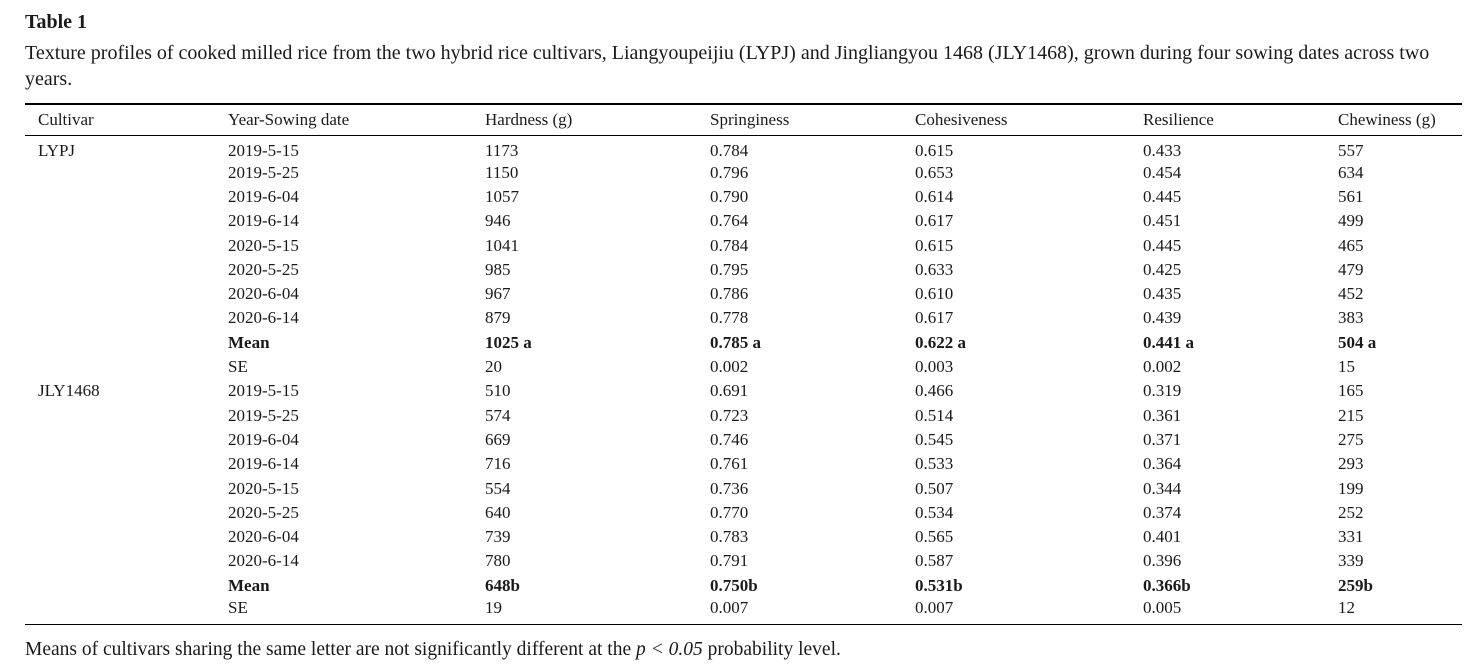 This screenshot has height=671, width=1484. Describe the element at coordinates (939, 585) in the screenshot. I see `table-cell: 0.531b` at that location.